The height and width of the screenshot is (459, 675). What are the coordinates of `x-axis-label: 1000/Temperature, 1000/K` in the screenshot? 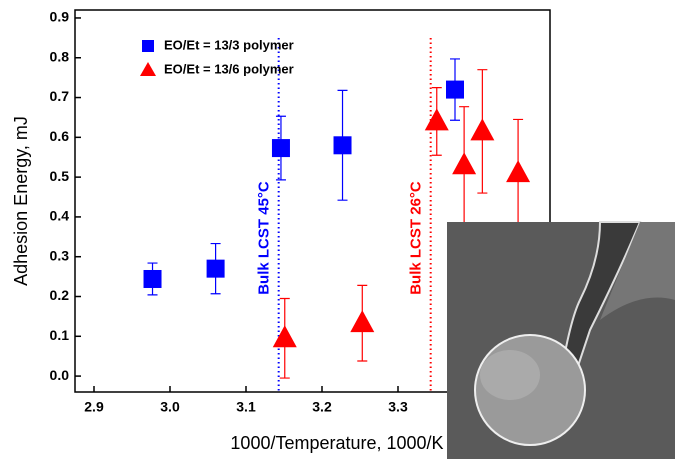 It's located at (336, 443).